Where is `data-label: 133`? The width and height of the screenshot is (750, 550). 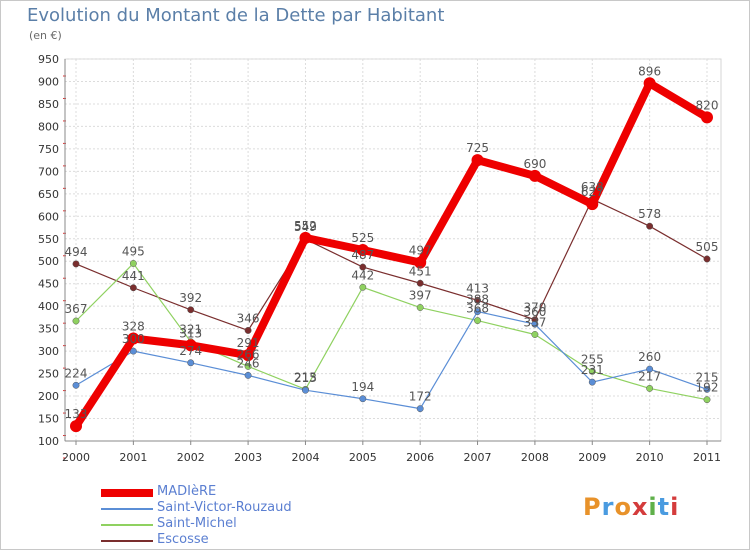
data-label: 133 is located at coordinates (76, 414).